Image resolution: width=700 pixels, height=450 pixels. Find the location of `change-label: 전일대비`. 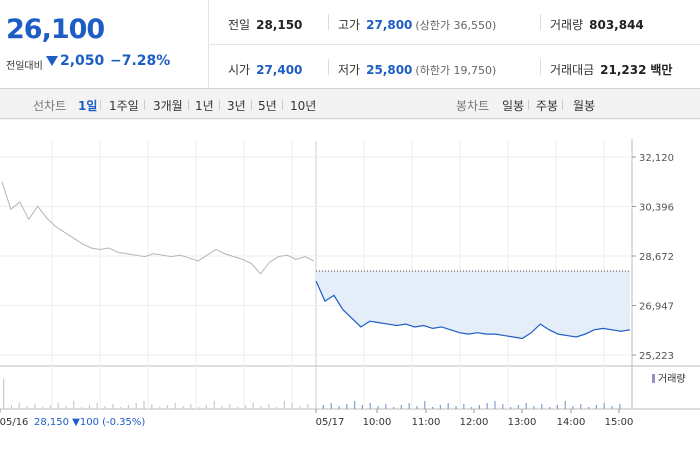

change-label: 전일대비 is located at coordinates (24, 66).